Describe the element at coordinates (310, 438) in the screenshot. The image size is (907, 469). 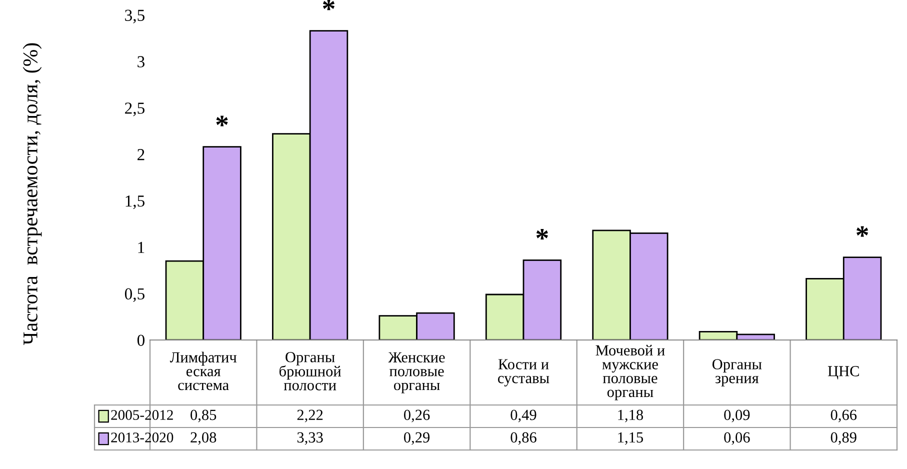
I see `data-label: 3,33` at that location.